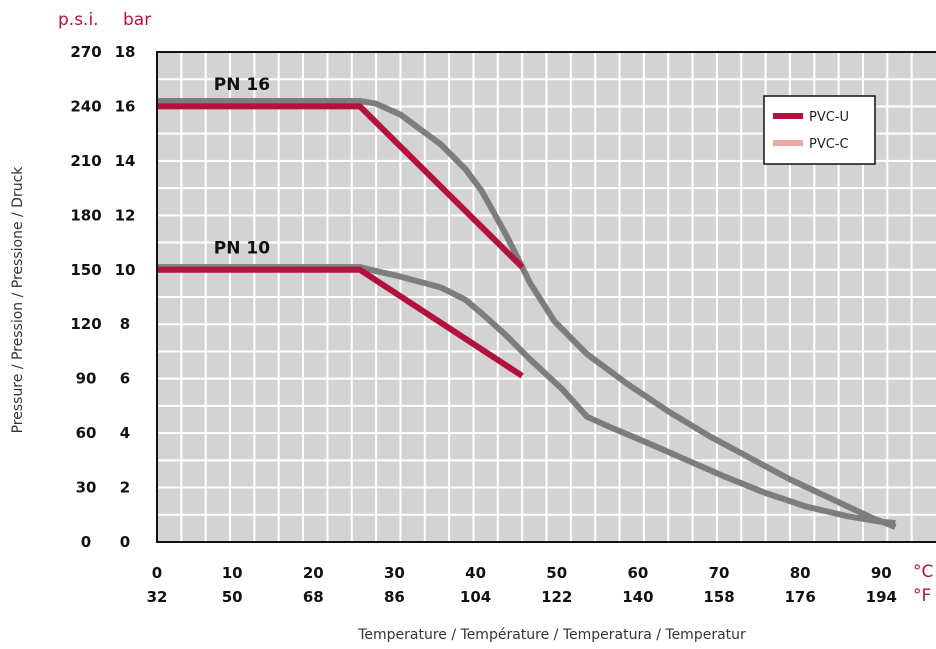  I want to click on x-tick-fahrenheit: 68, so click(313, 597).